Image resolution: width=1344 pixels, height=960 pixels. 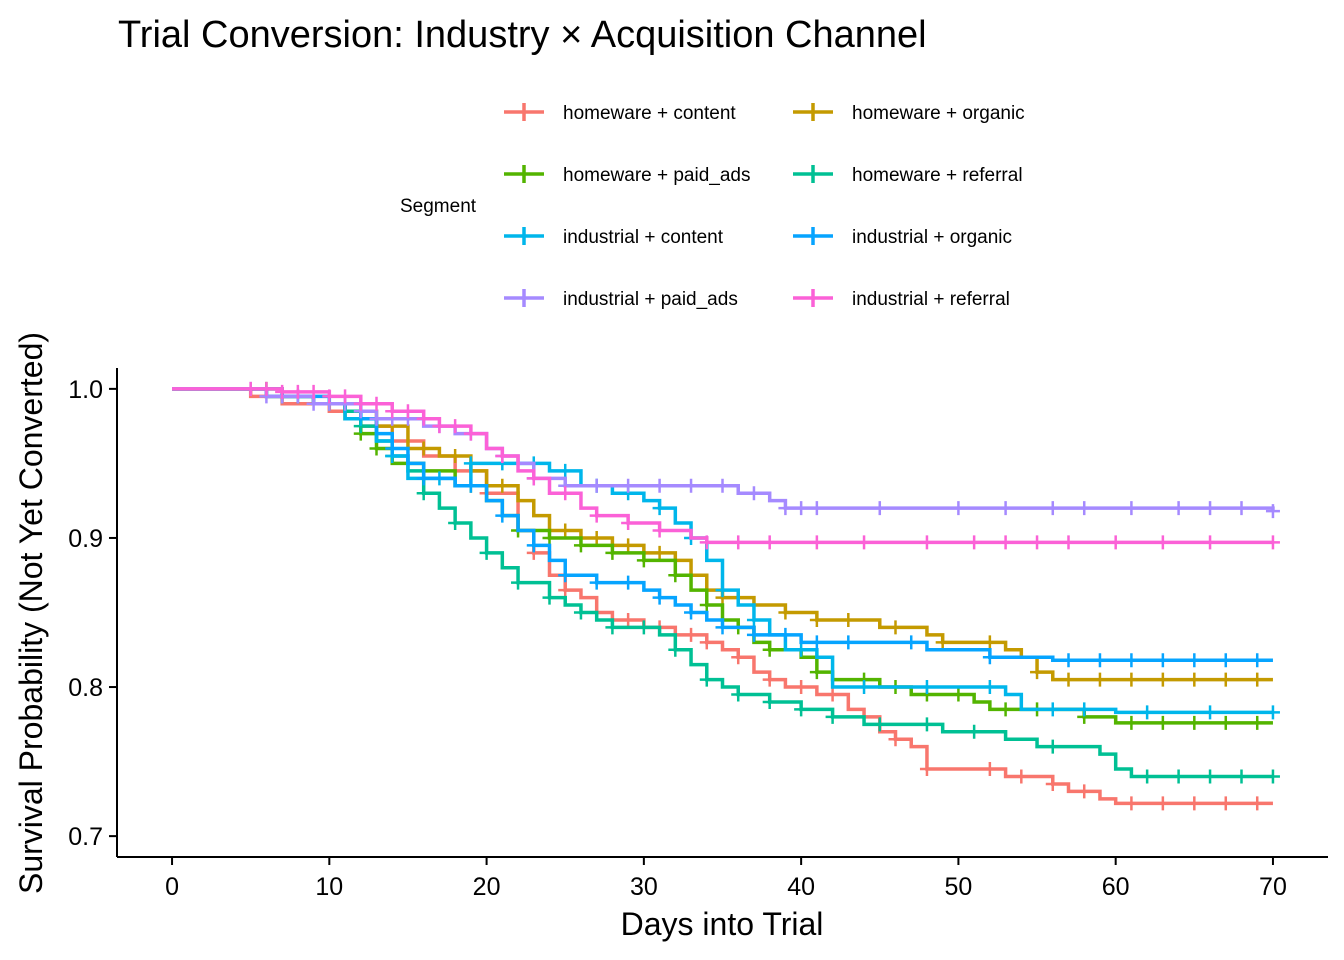 What do you see at coordinates (650, 299) in the screenshot?
I see `legend-label: industrial + paid_ads` at bounding box center [650, 299].